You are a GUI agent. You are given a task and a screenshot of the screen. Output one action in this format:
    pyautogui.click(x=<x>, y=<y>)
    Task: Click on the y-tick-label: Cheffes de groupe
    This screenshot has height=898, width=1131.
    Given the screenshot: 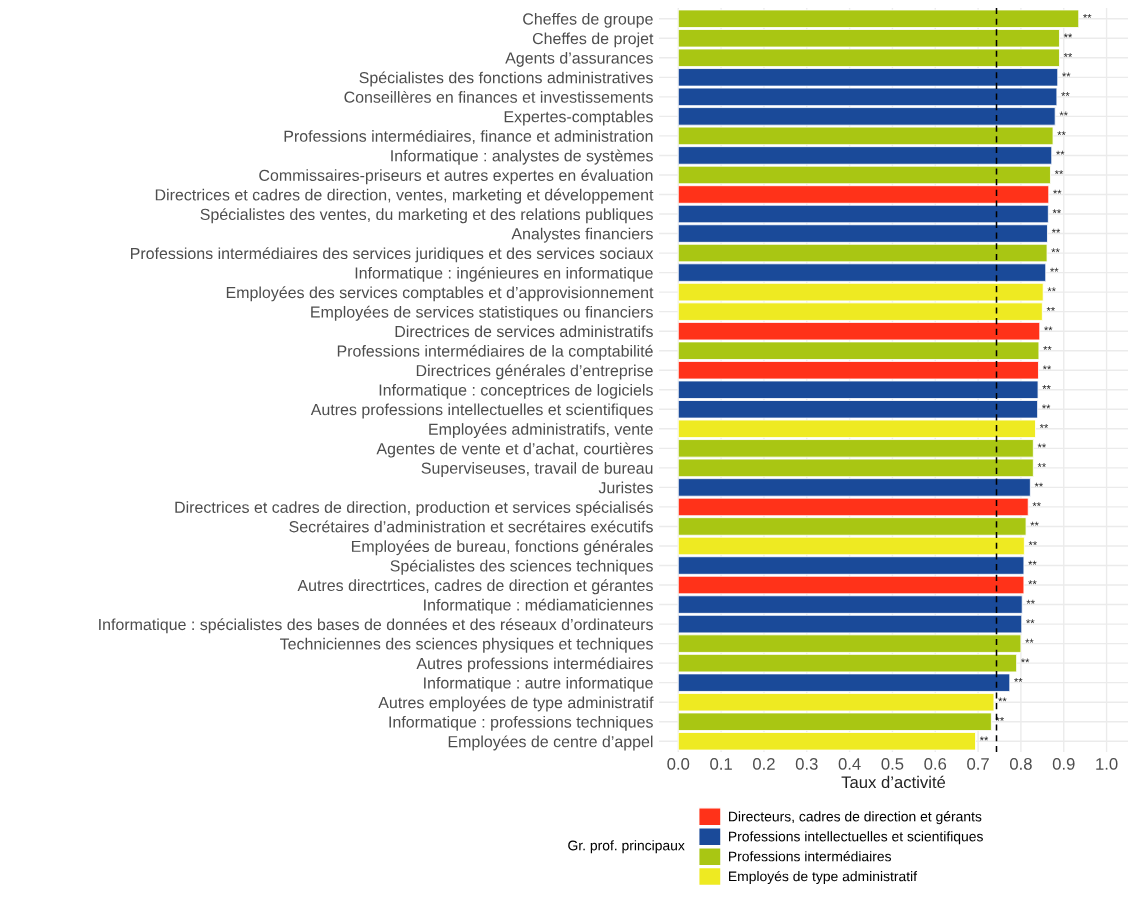 What is the action you would take?
    pyautogui.click(x=588, y=20)
    